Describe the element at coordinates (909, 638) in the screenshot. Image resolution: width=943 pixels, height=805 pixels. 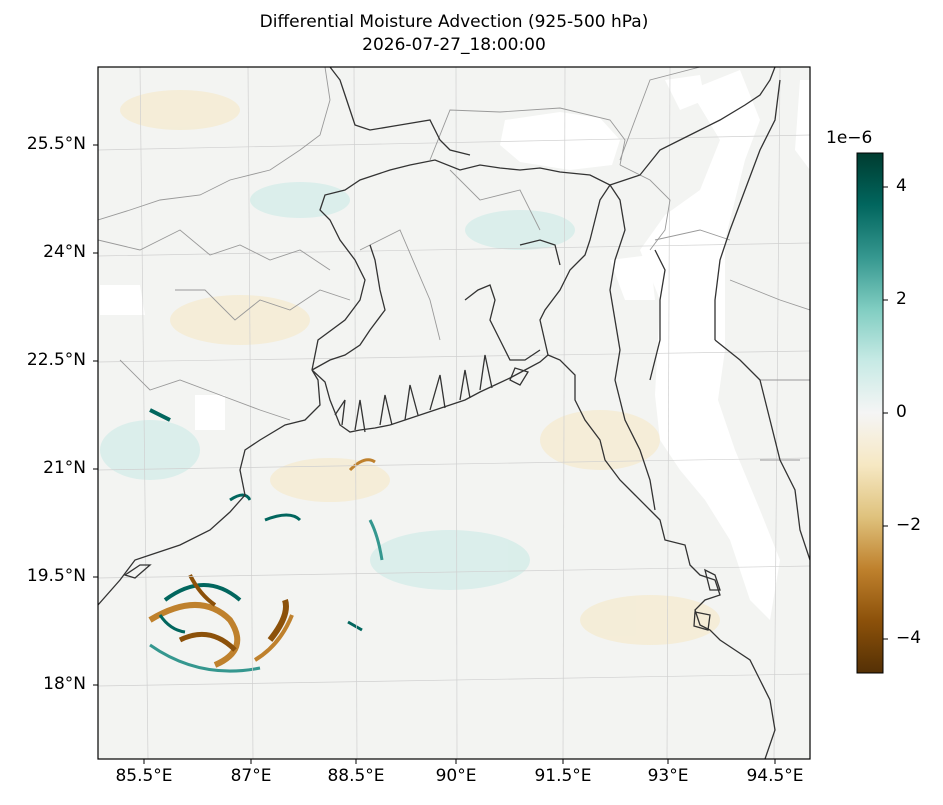
I see `colorbar-tick-label: −4` at that location.